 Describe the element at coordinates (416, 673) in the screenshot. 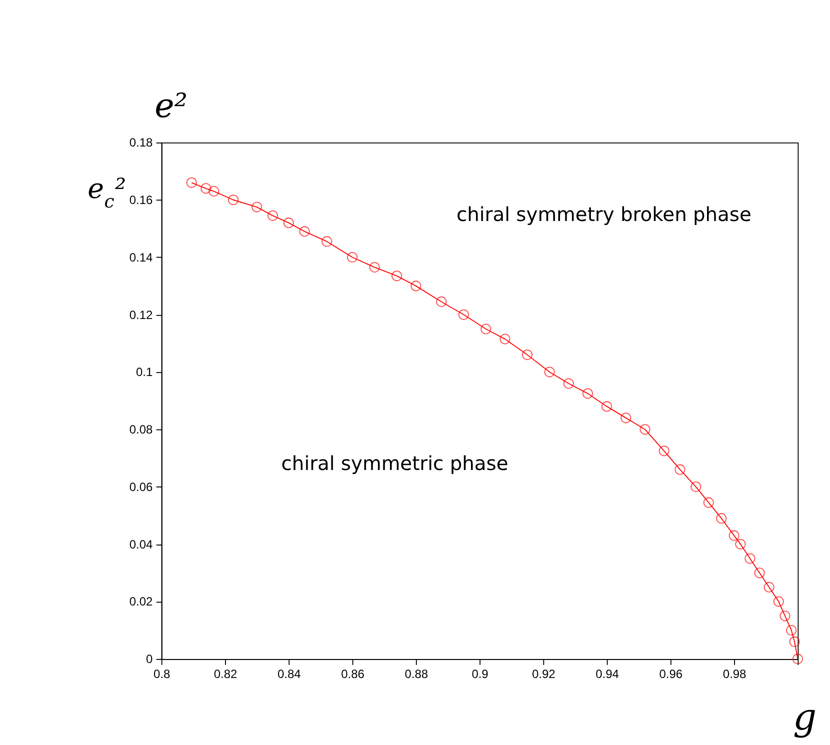

I see `x-tick-label: 0.88` at that location.